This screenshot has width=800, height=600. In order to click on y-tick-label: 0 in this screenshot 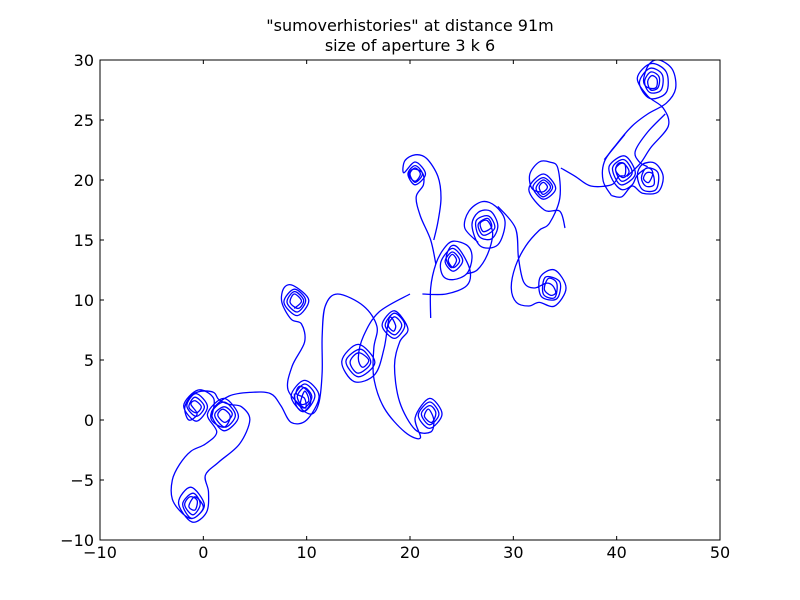, I will do `click(89, 420)`.